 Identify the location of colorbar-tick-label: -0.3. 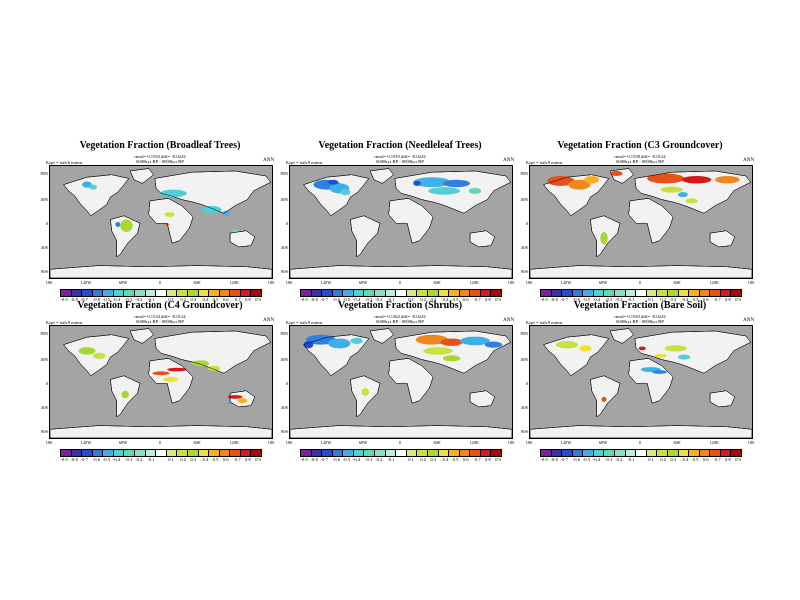
(129, 459).